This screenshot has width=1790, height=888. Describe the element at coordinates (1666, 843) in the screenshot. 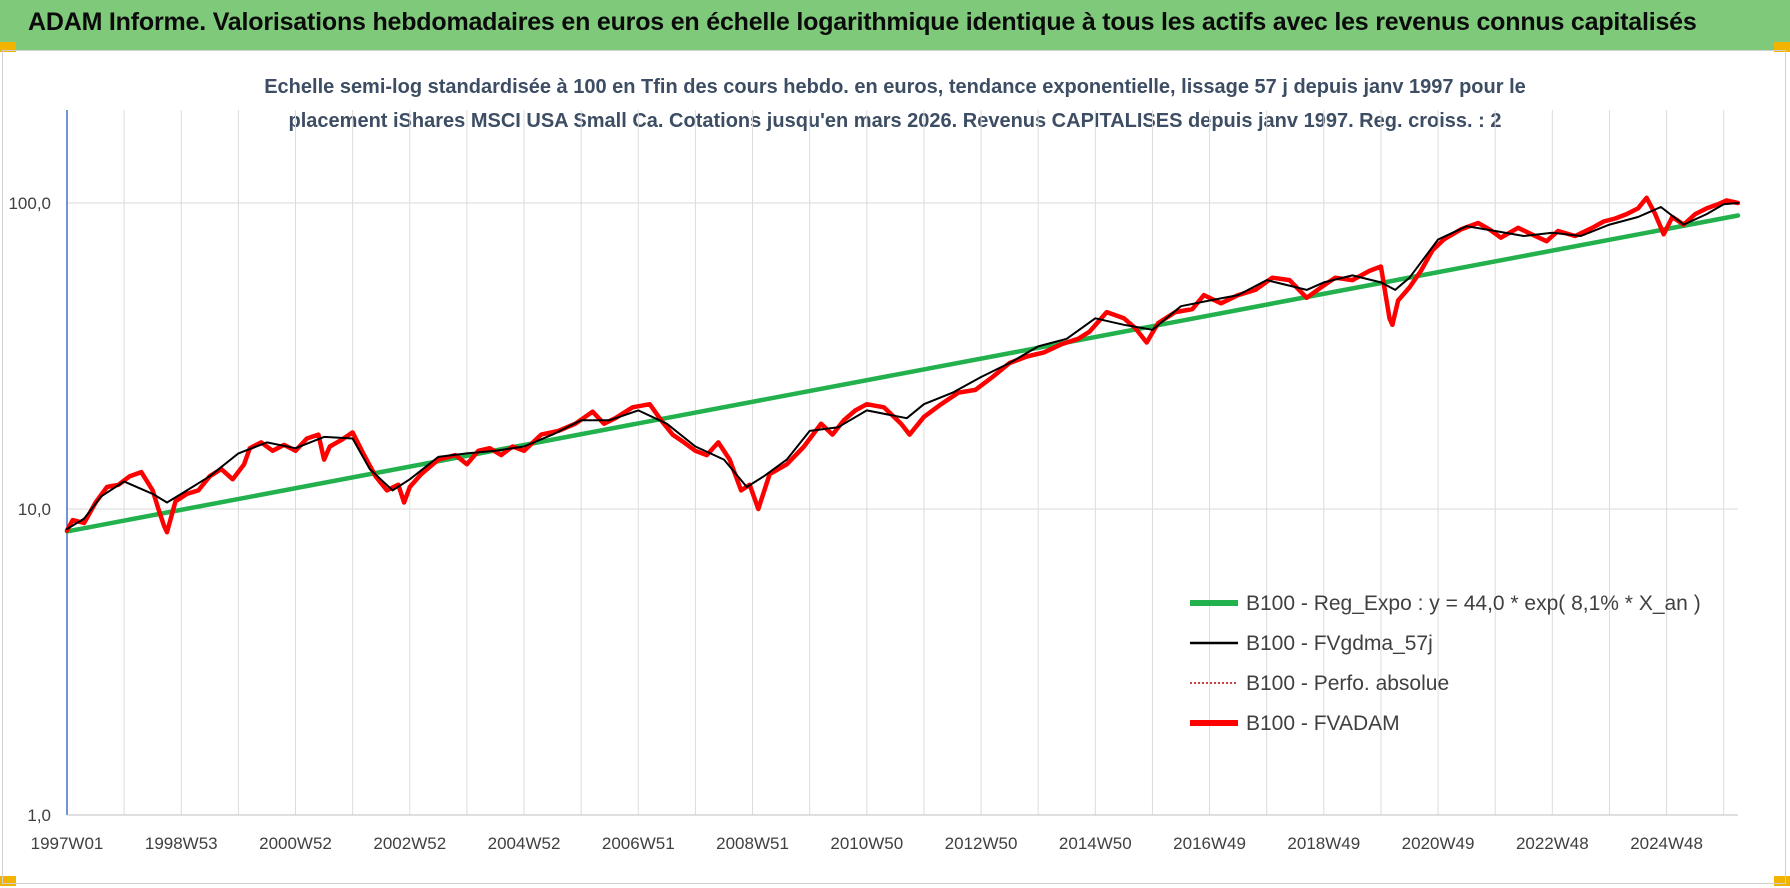

I see `x-tick-label: 2024W48` at that location.